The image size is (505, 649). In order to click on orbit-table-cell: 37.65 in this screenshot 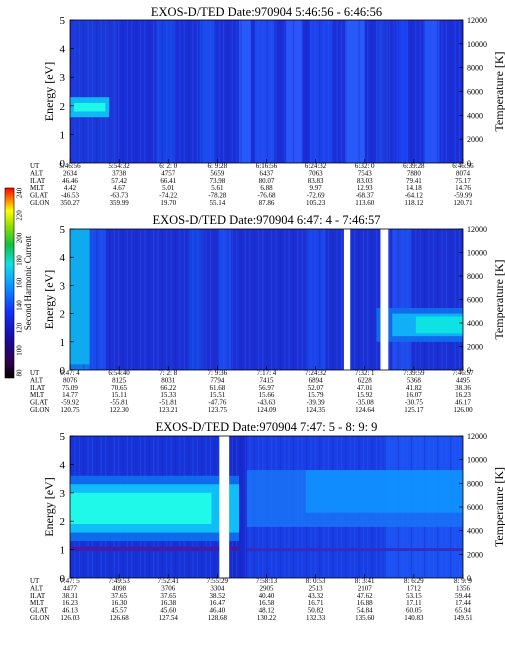, I will do `click(119, 596)`.